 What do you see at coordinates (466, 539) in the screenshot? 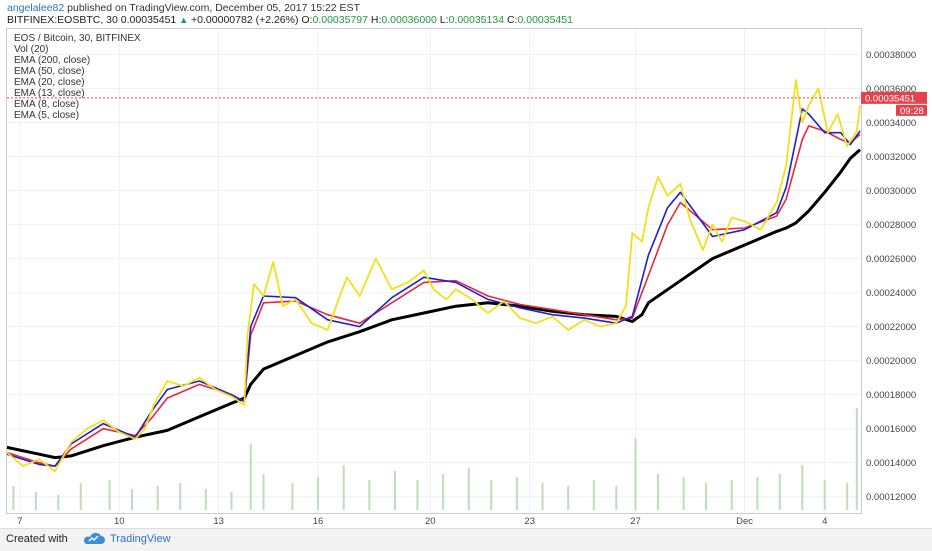
I see `footer-bar: Created with TradingView` at bounding box center [466, 539].